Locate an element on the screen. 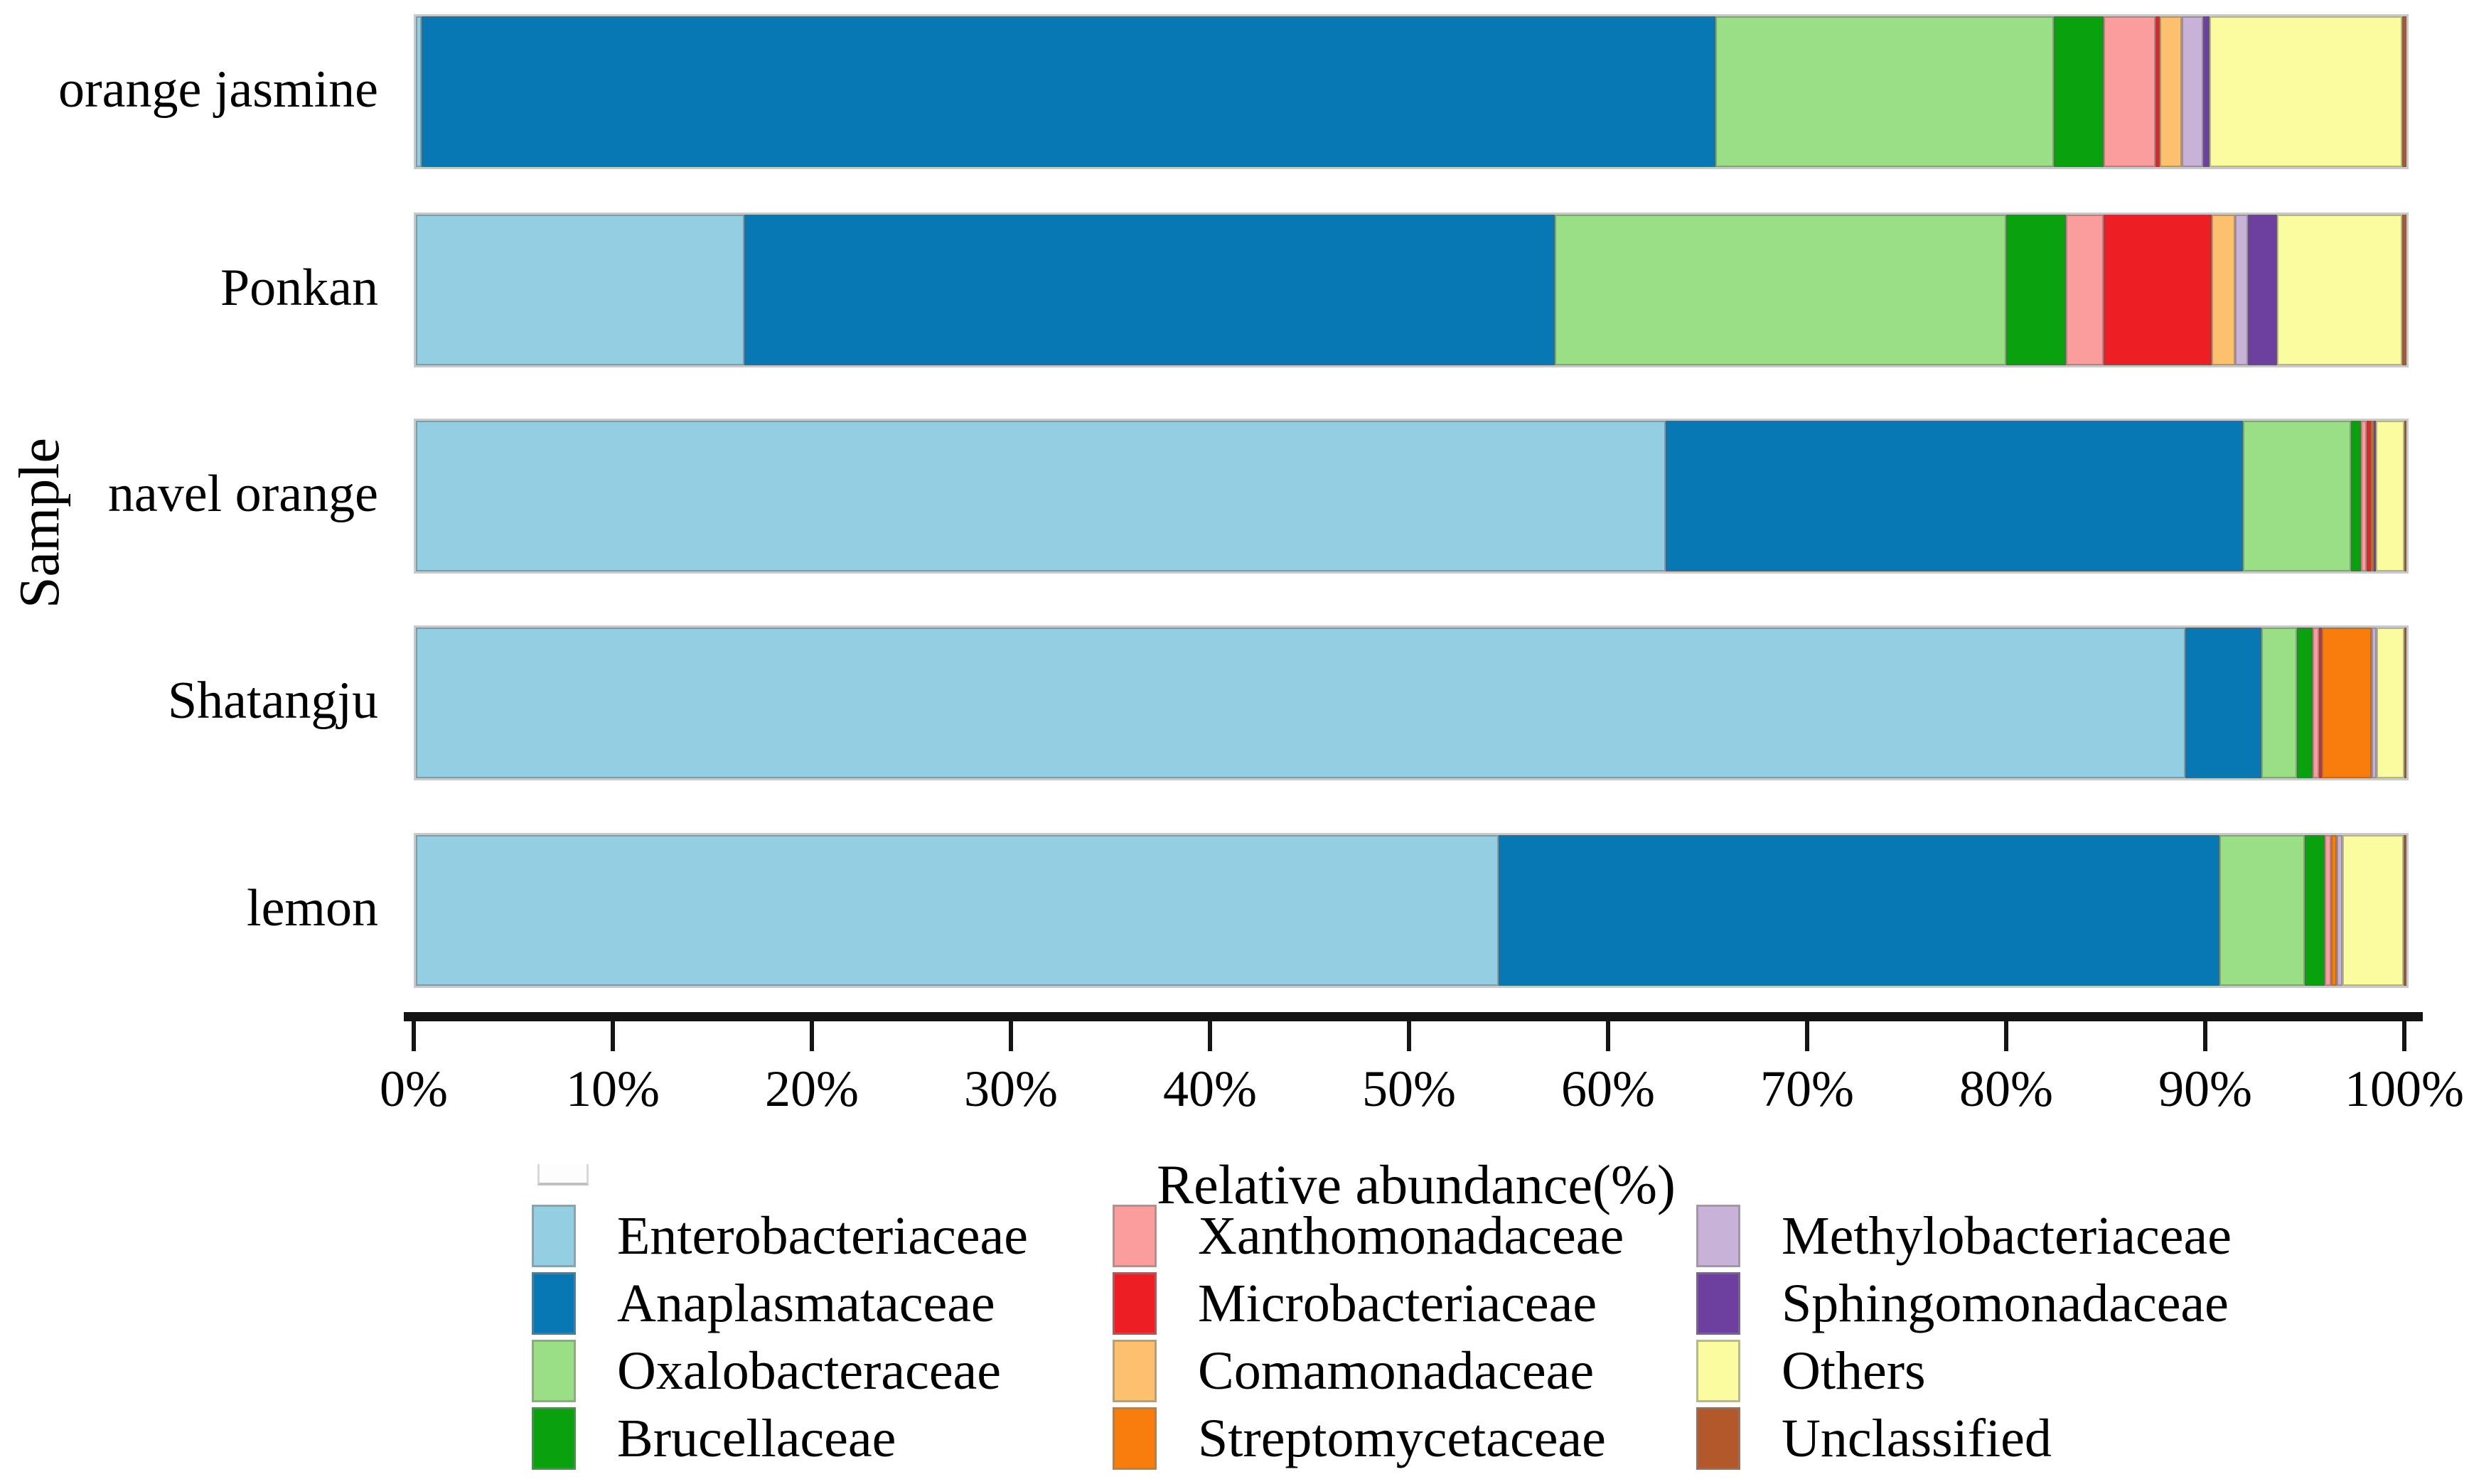 The width and height of the screenshot is (2469, 1484). x-axis-tick-20% is located at coordinates (812, 1036).